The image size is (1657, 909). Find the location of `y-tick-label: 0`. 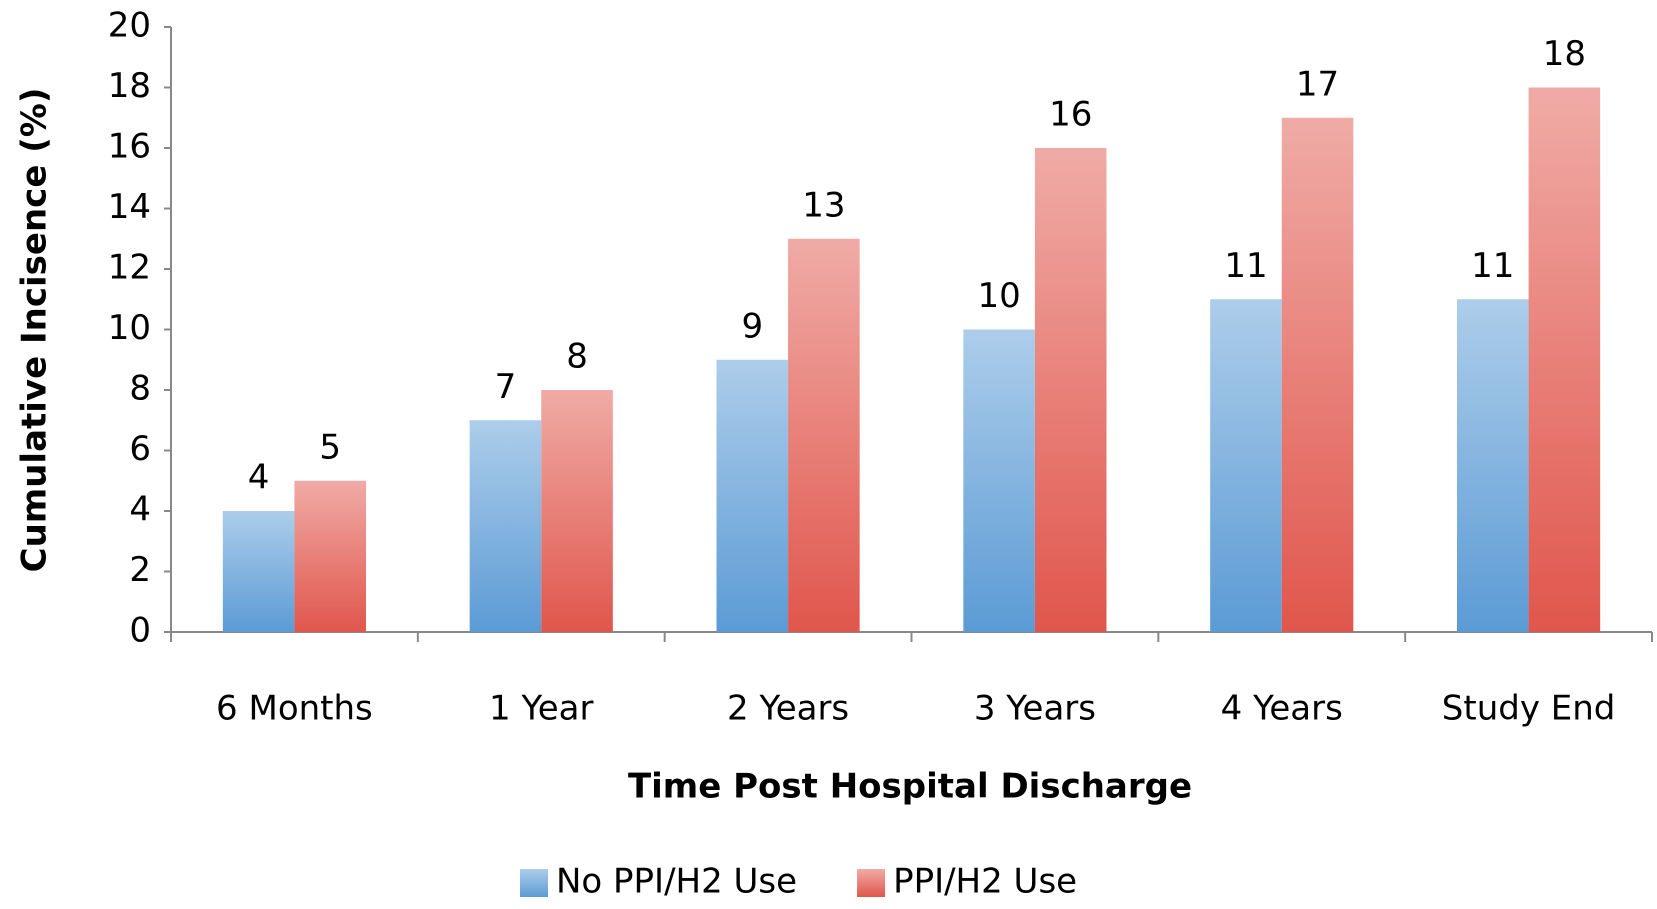

y-tick-label: 0 is located at coordinates (140, 631).